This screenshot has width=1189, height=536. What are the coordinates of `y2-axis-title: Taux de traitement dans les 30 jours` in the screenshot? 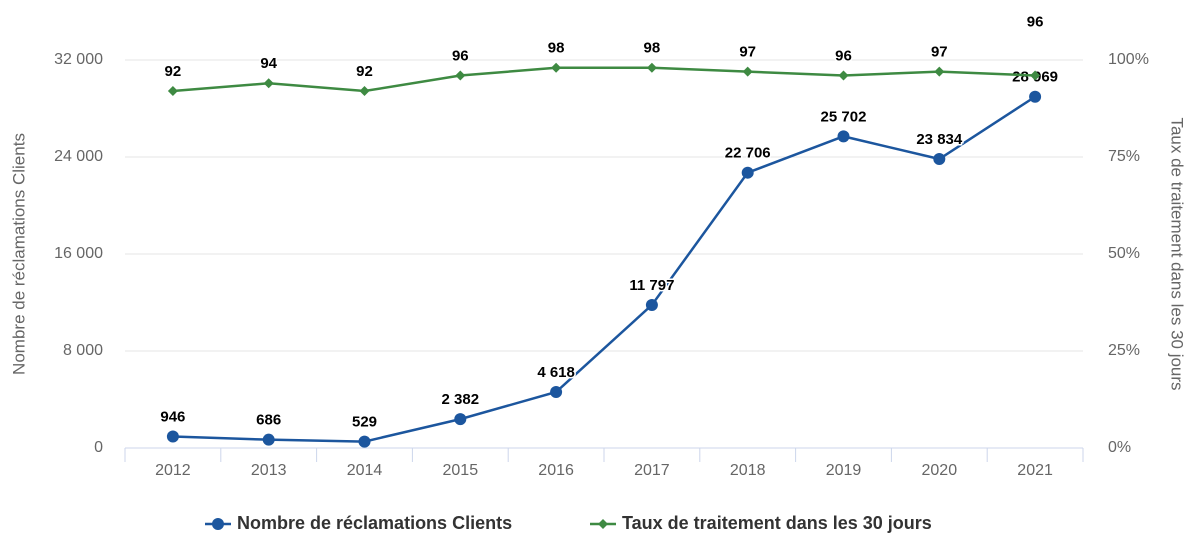 It's located at (1177, 253).